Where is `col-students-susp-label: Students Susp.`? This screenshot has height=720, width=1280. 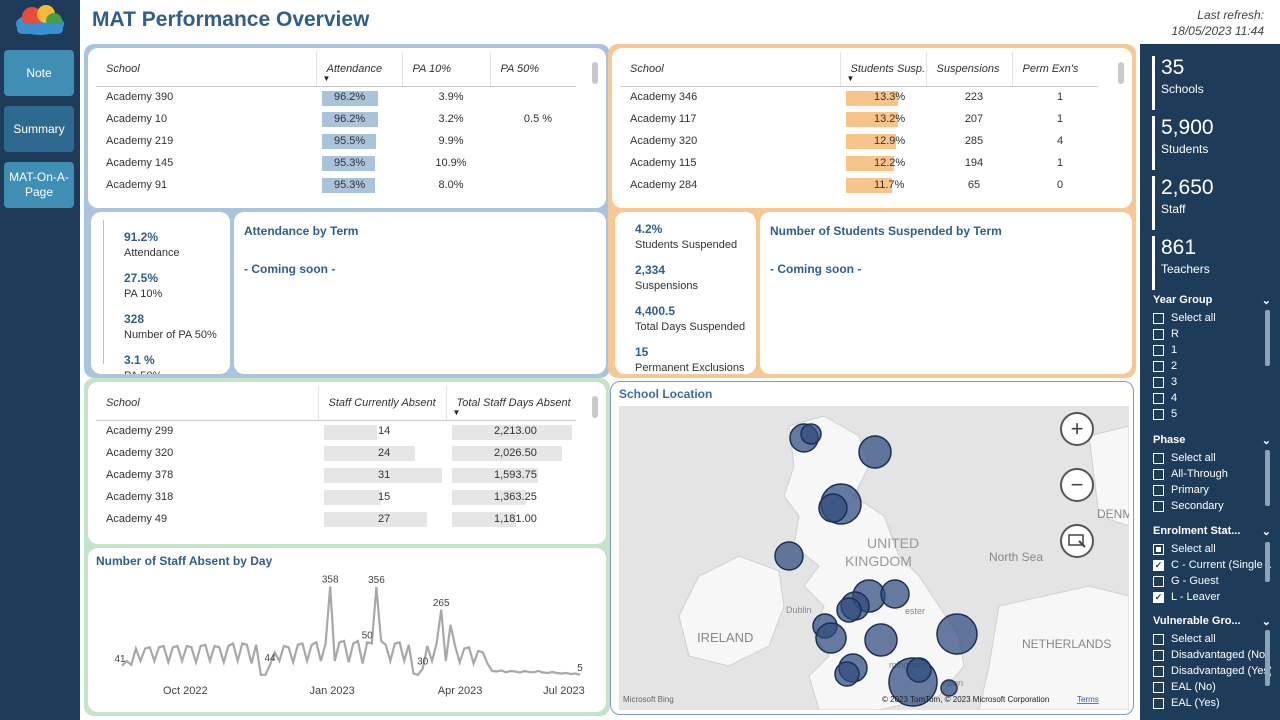
col-students-susp-label: Students Susp. is located at coordinates (888, 68).